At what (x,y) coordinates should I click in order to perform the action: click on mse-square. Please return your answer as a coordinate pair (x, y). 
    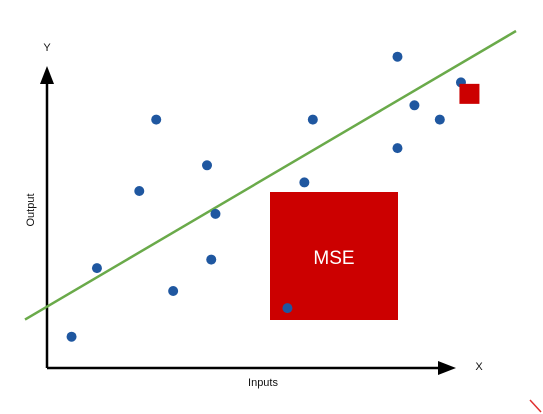
    Looking at the image, I should click on (334, 256).